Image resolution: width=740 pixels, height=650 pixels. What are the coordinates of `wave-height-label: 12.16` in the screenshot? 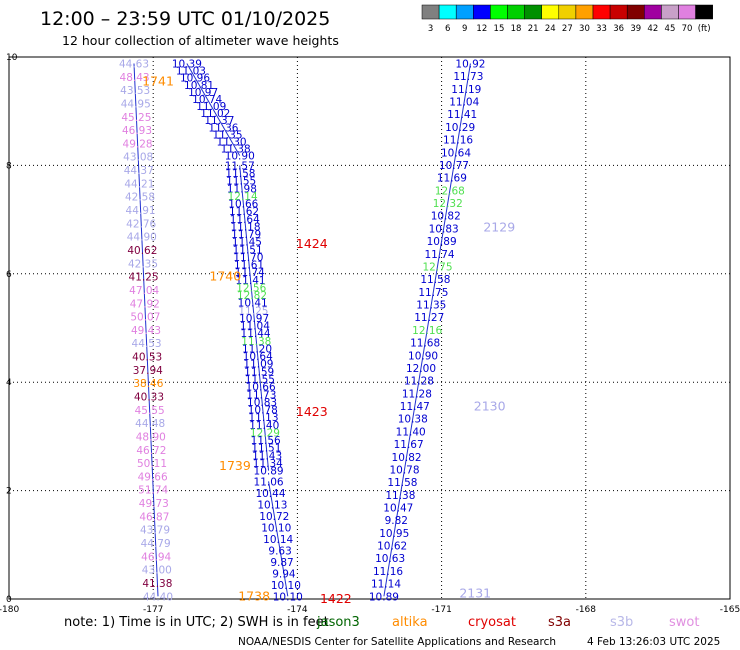 It's located at (427, 331).